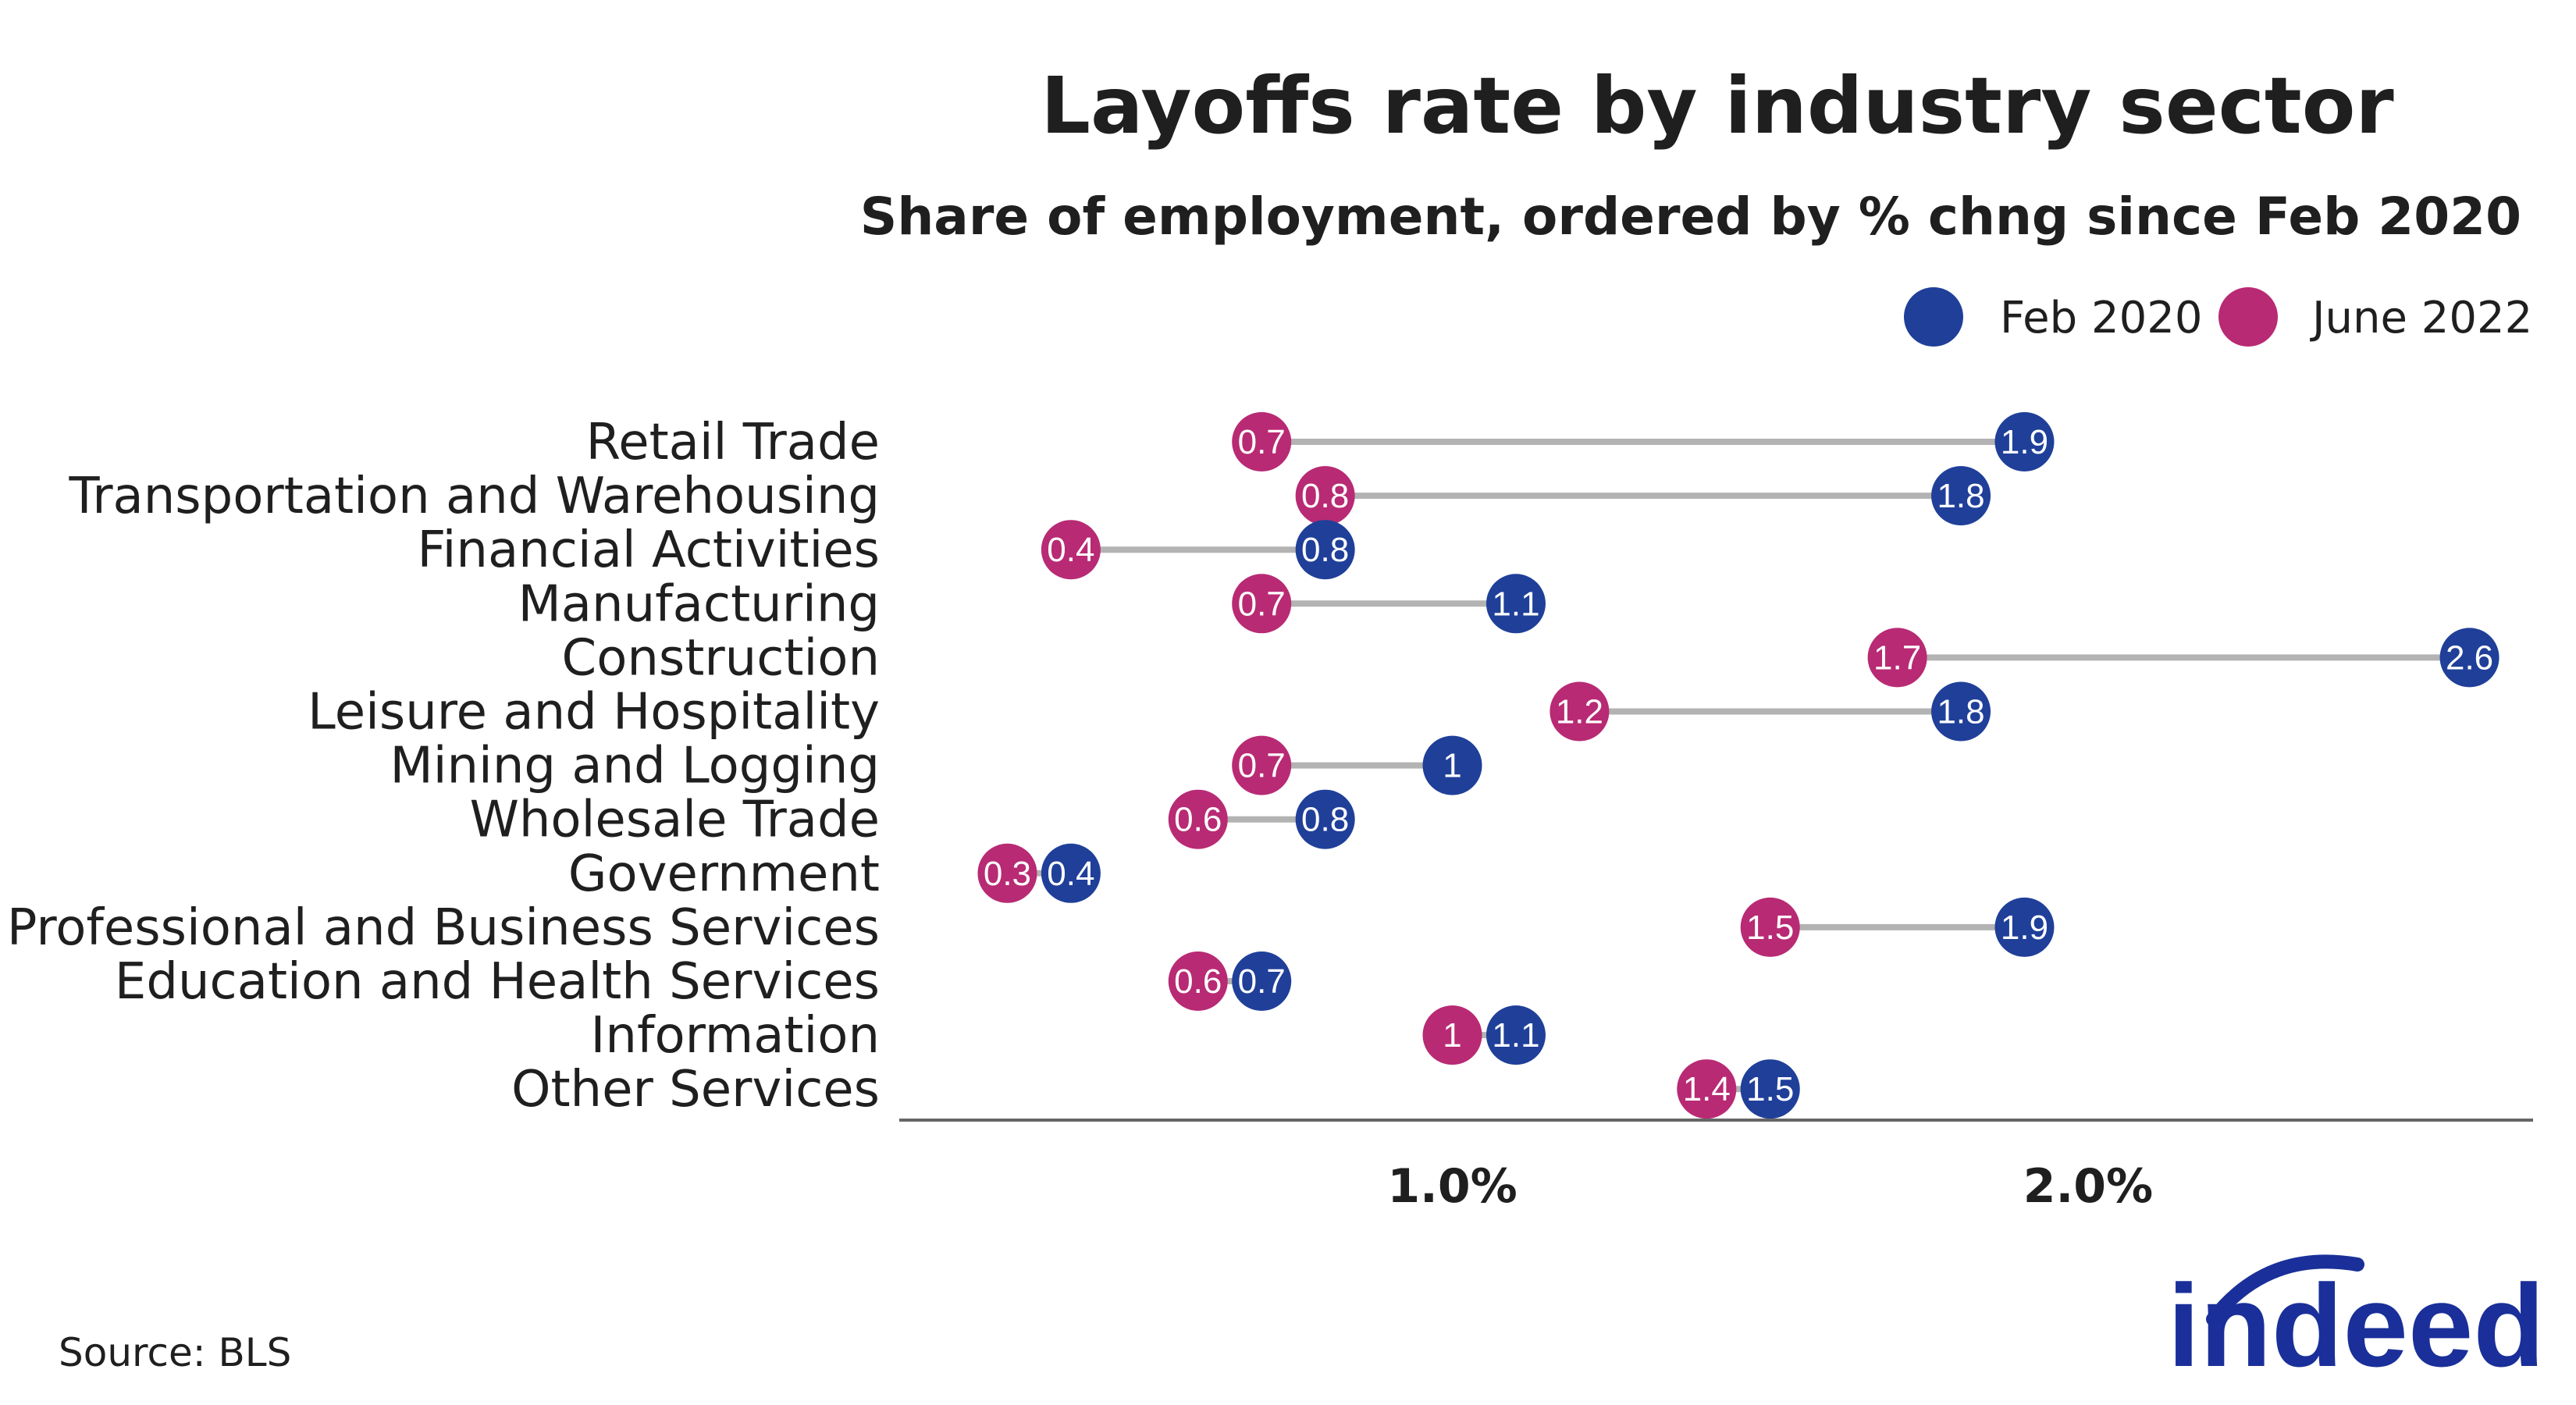 This screenshot has width=2576, height=1405. I want to click on x-tick-label: 1.0%, so click(1452, 1186).